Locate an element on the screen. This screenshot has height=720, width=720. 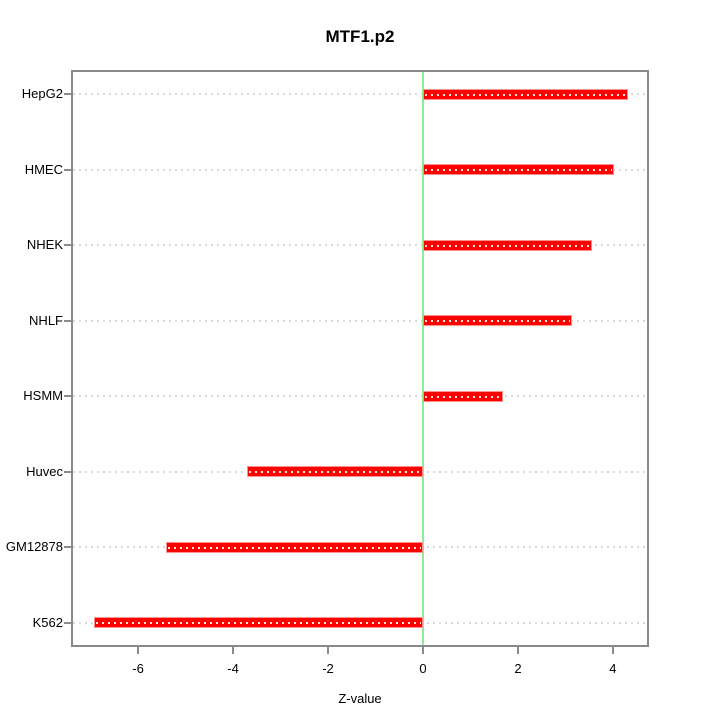
x-axis-tick-label: 0 is located at coordinates (423, 668).